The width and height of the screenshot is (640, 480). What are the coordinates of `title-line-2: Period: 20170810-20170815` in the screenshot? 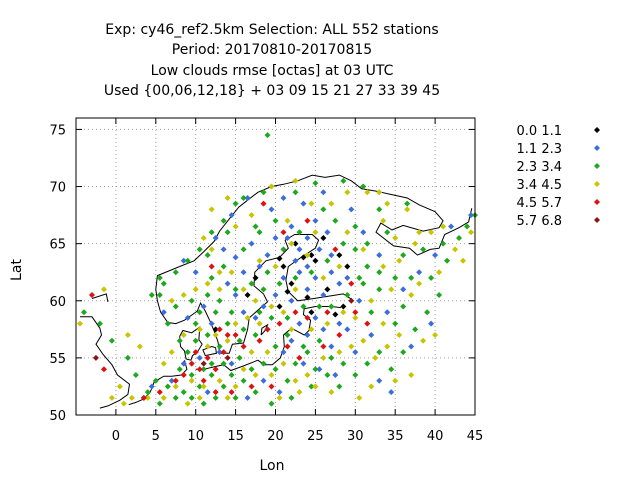 It's located at (272, 50).